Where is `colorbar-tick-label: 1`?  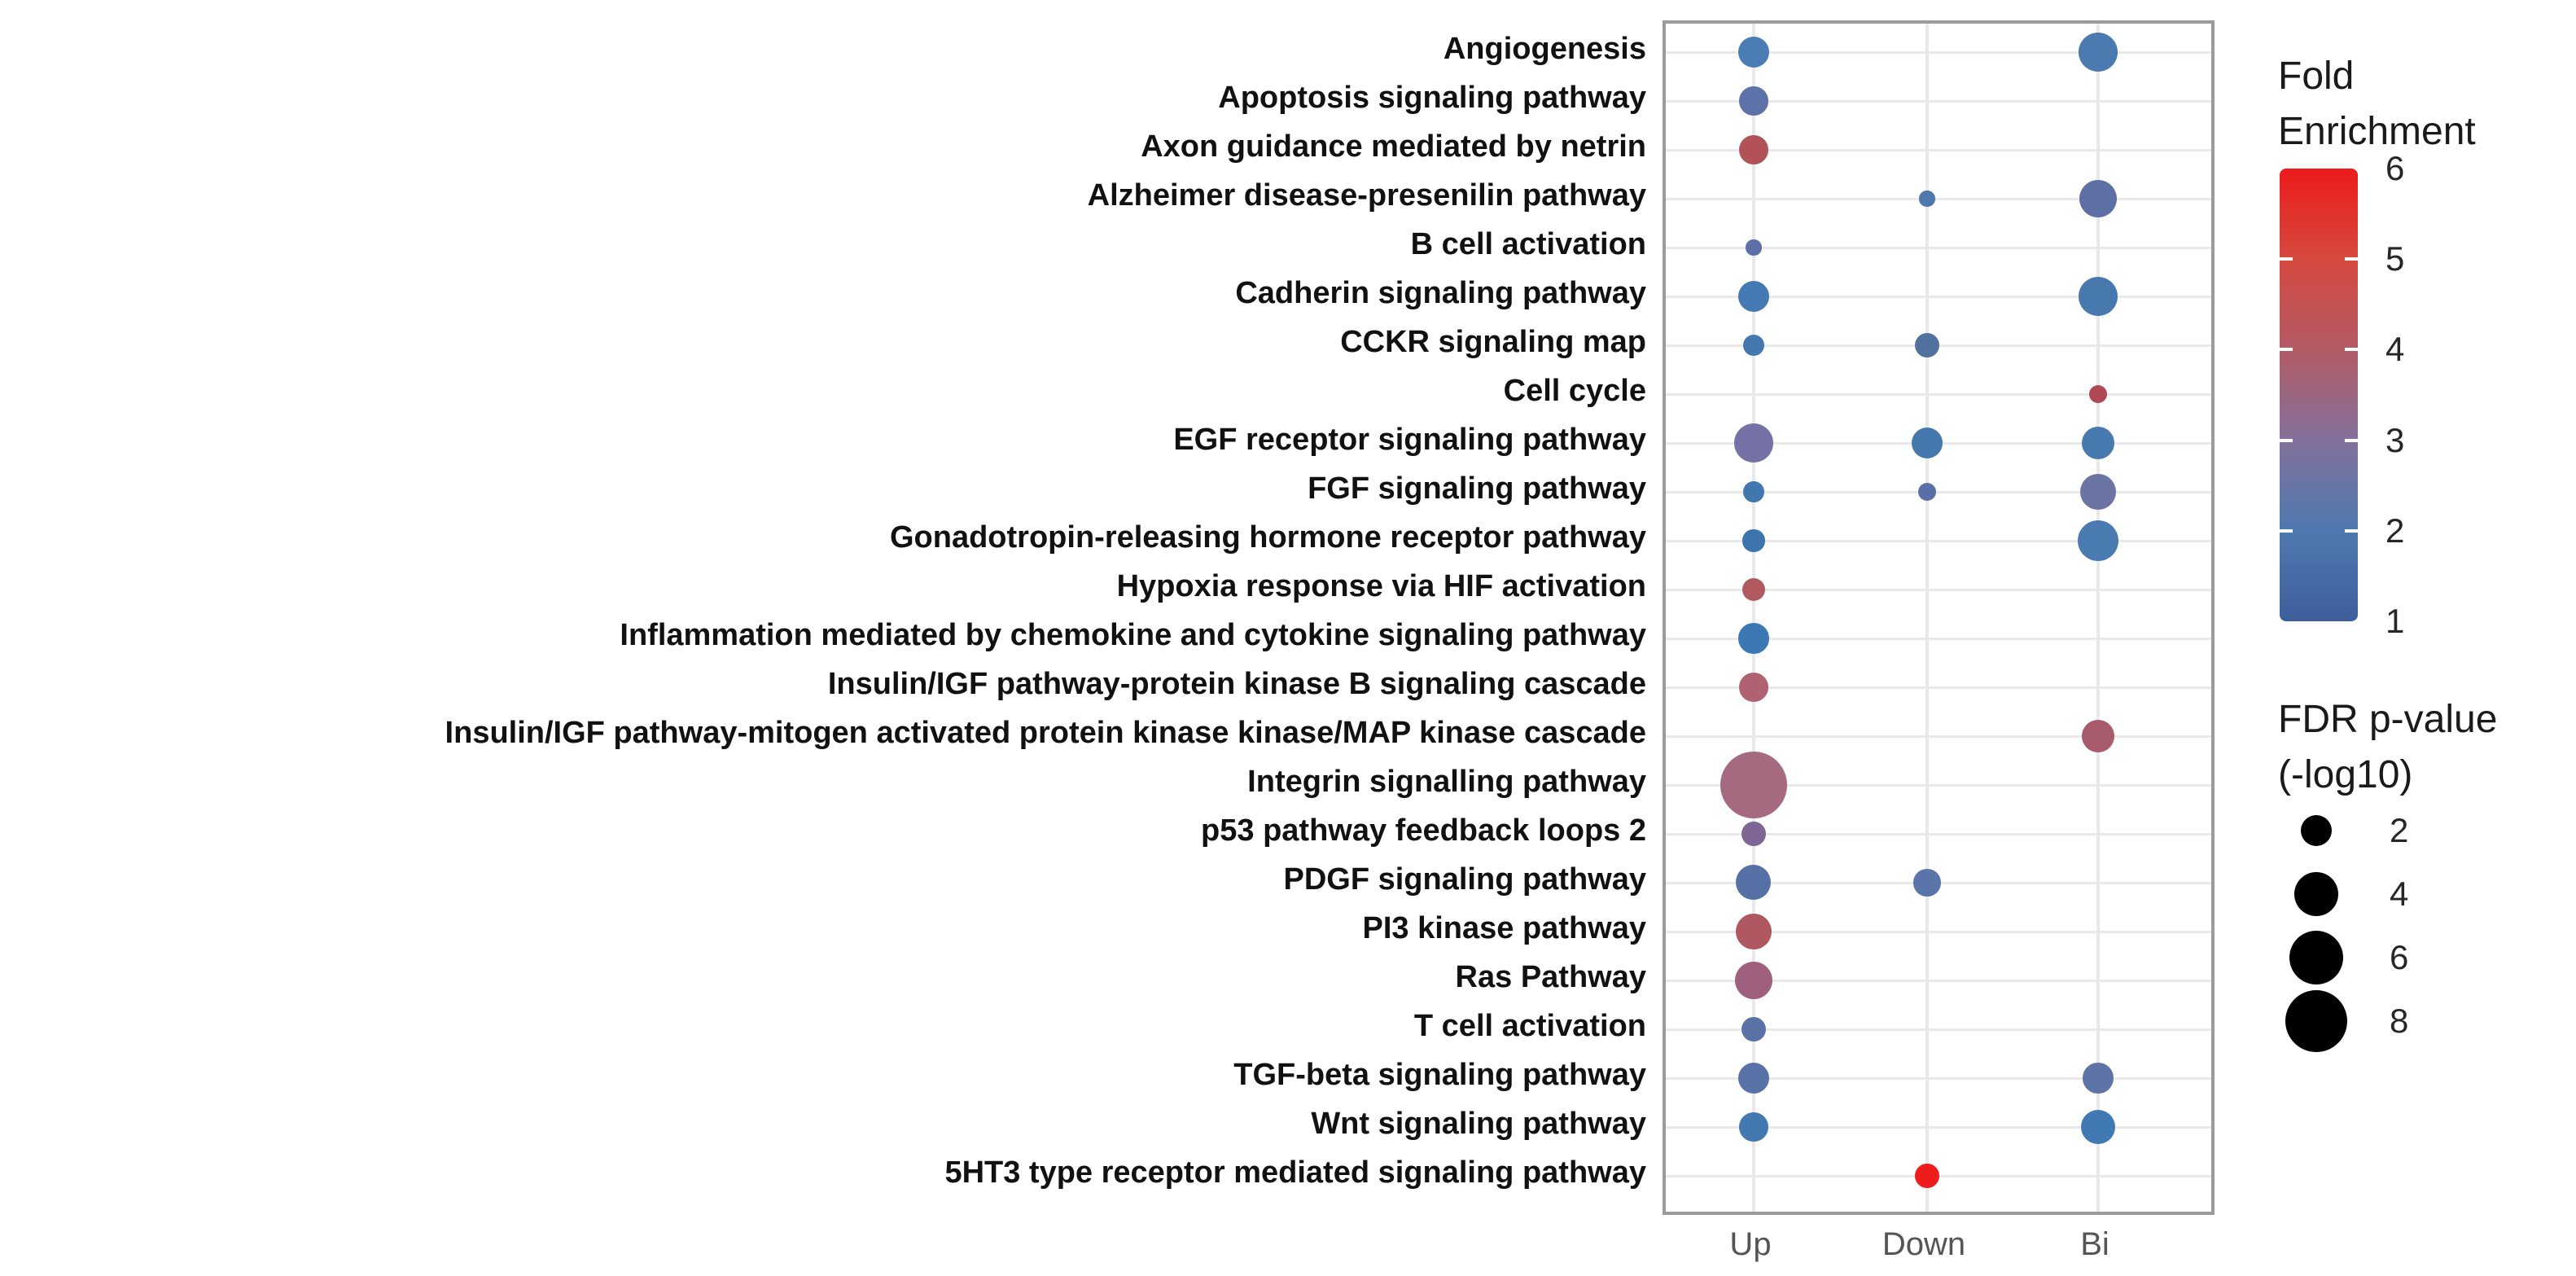
colorbar-tick-label: 1 is located at coordinates (2395, 621).